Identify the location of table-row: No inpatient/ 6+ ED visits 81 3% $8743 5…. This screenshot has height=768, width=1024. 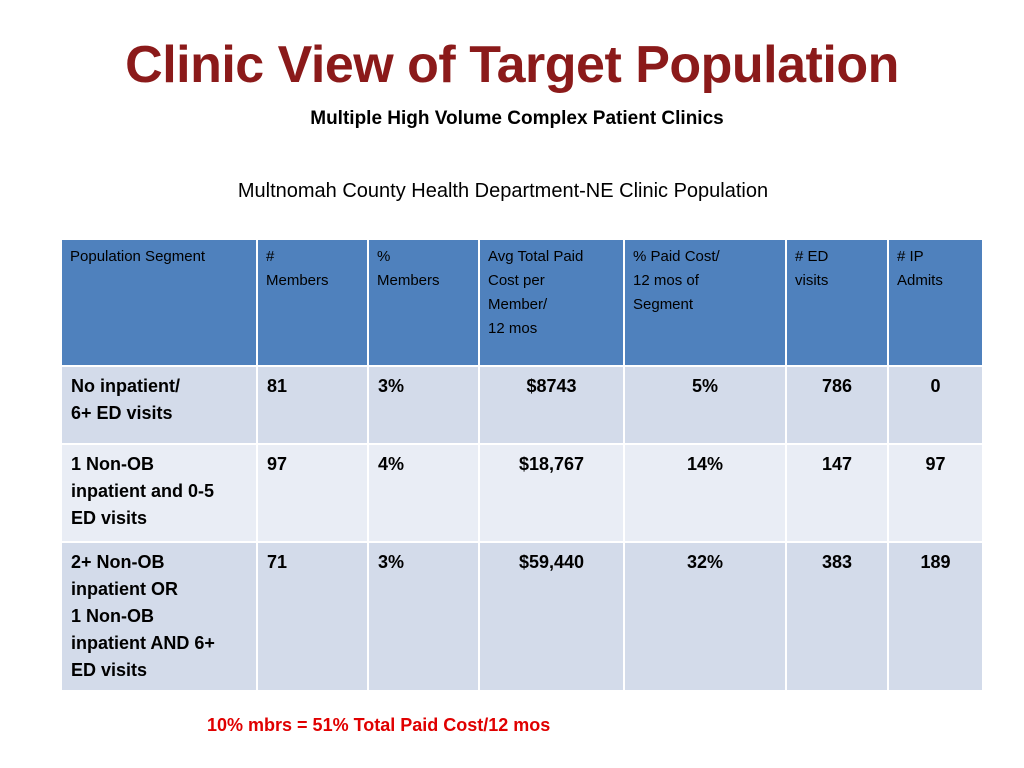
(522, 405).